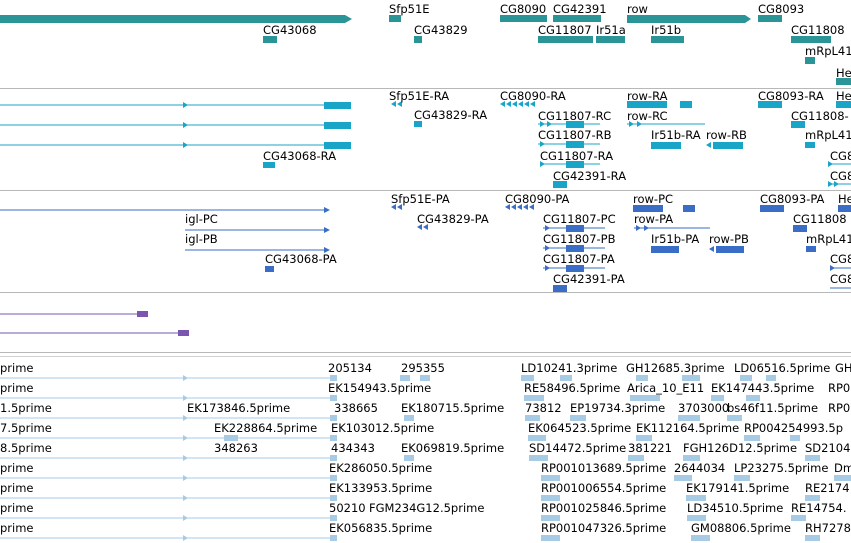 Image resolution: width=851 pixels, height=543 pixels. I want to click on gene-label: CG8090, so click(523, 9).